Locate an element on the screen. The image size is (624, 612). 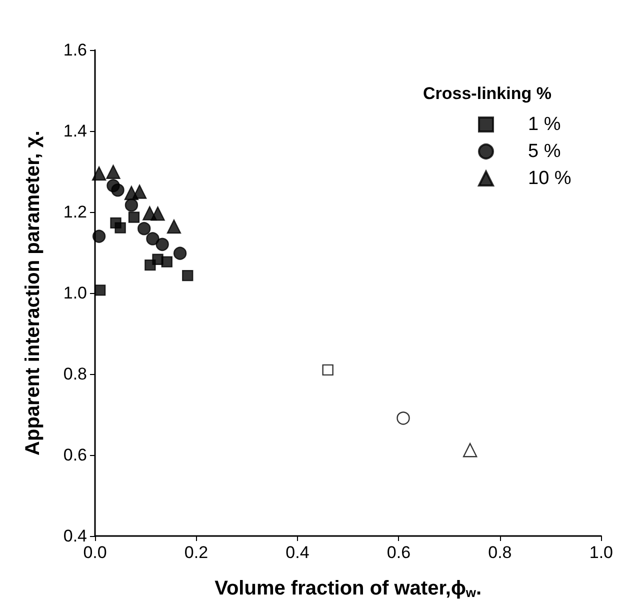
y-tick-label: 1.2 is located at coordinates (75, 212).